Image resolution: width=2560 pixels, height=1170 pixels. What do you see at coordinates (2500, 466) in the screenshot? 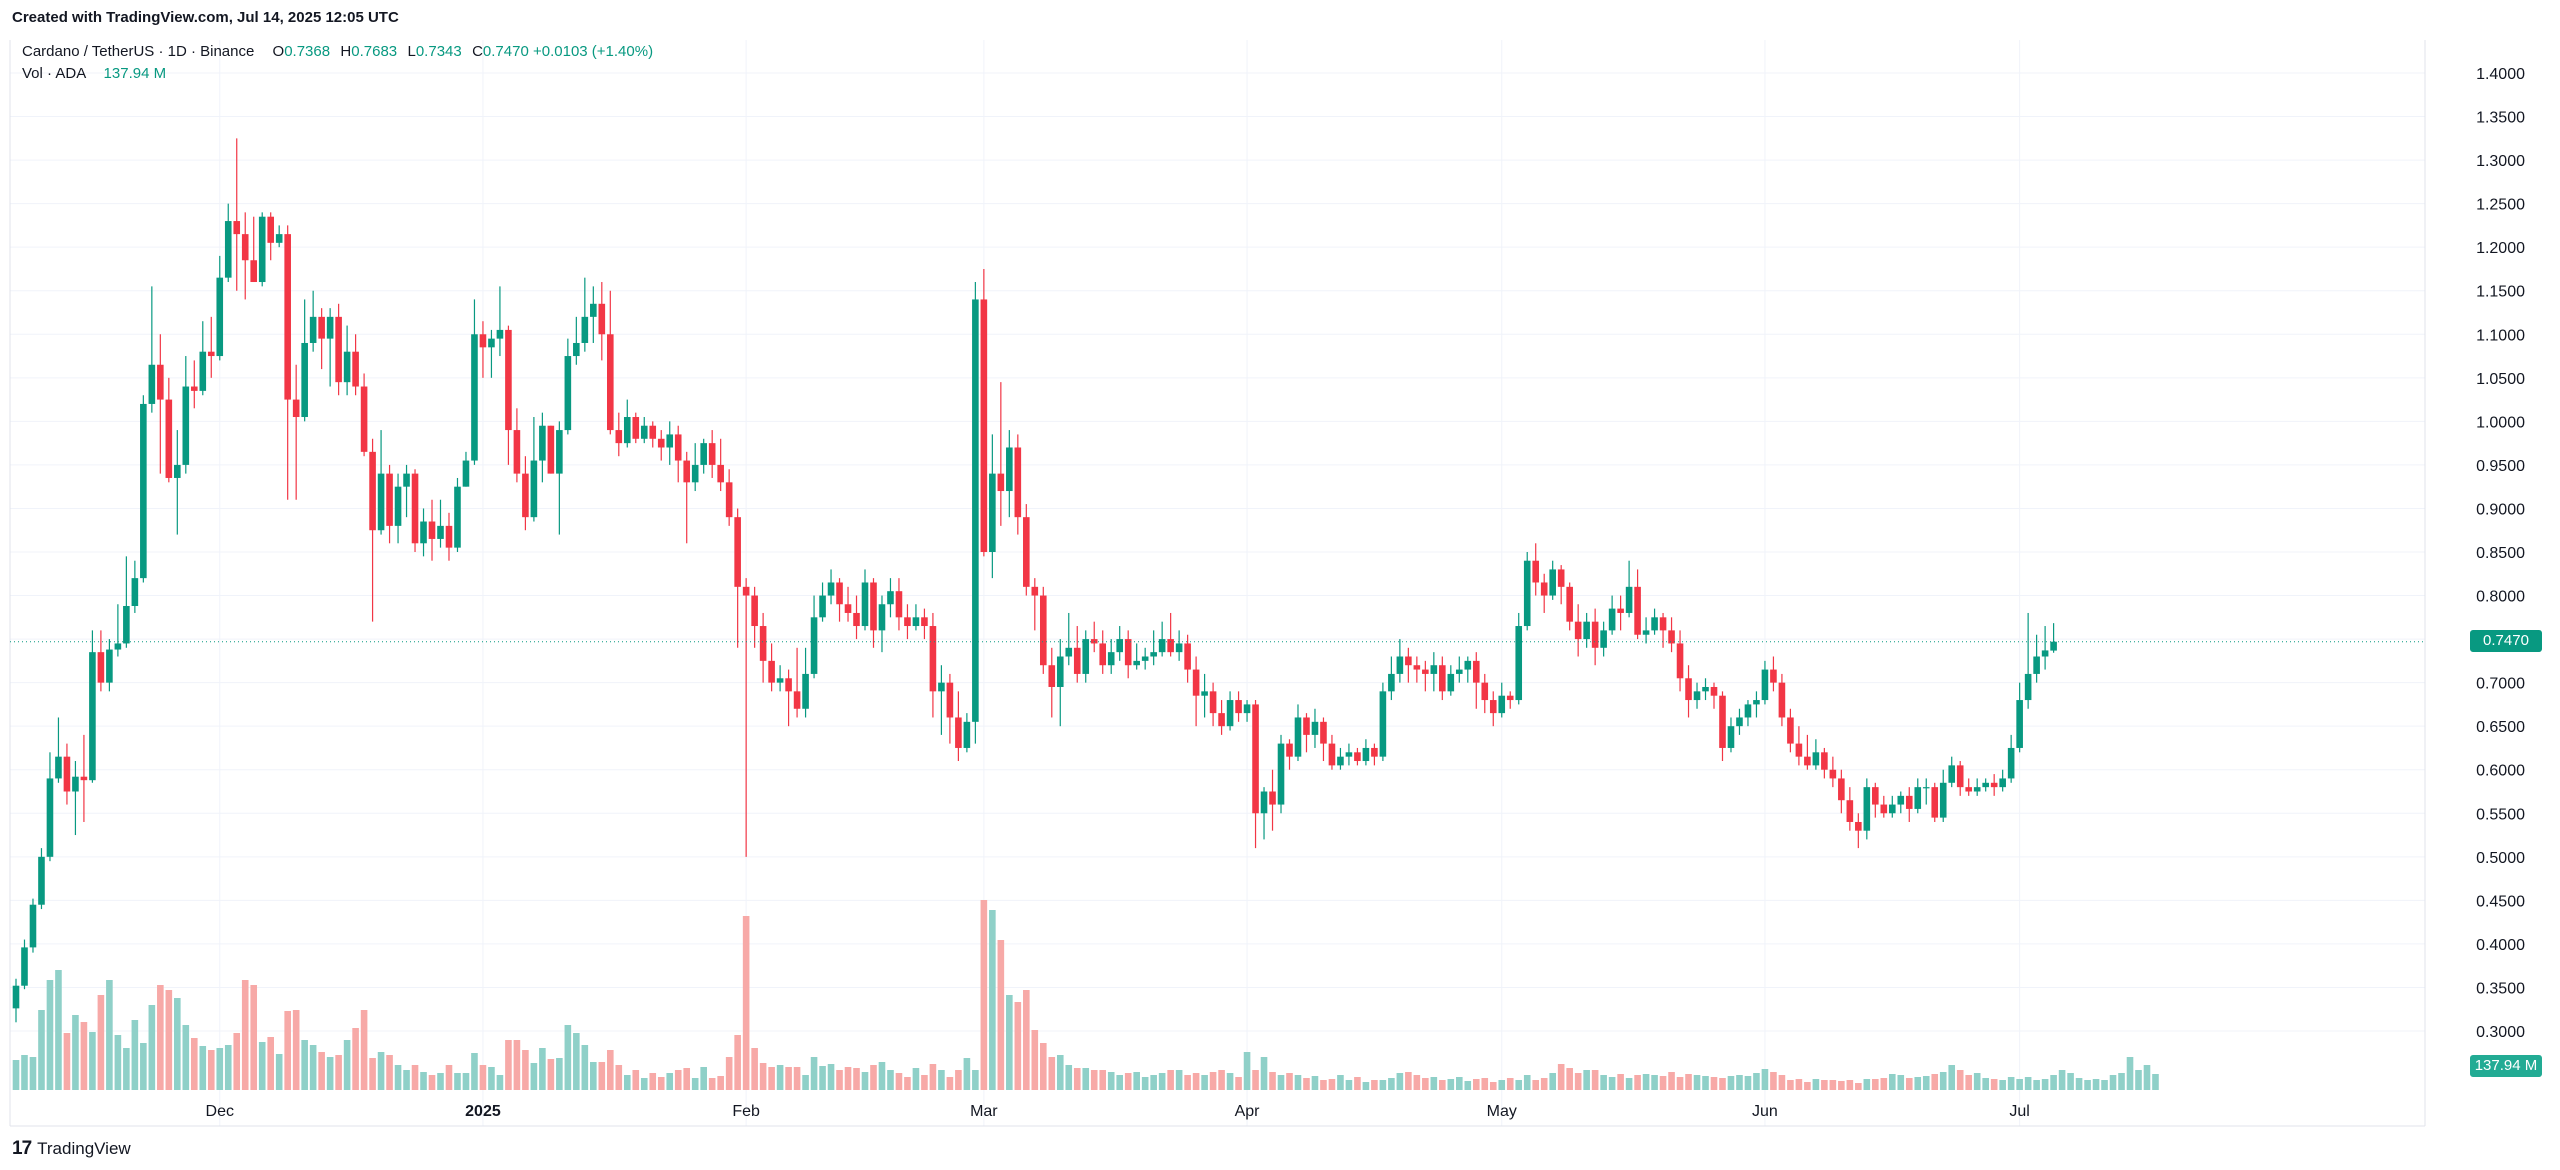
I see `y-tick-label: 0.9500` at bounding box center [2500, 466].